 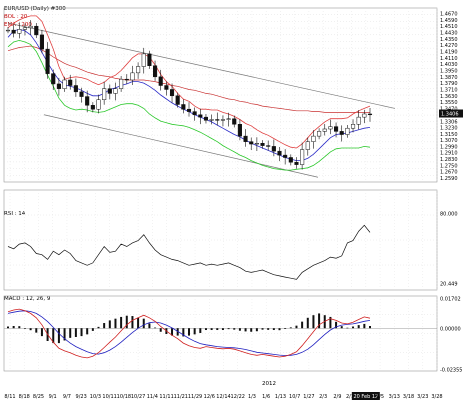 I want to click on rsi-line, so click(x=189, y=252).